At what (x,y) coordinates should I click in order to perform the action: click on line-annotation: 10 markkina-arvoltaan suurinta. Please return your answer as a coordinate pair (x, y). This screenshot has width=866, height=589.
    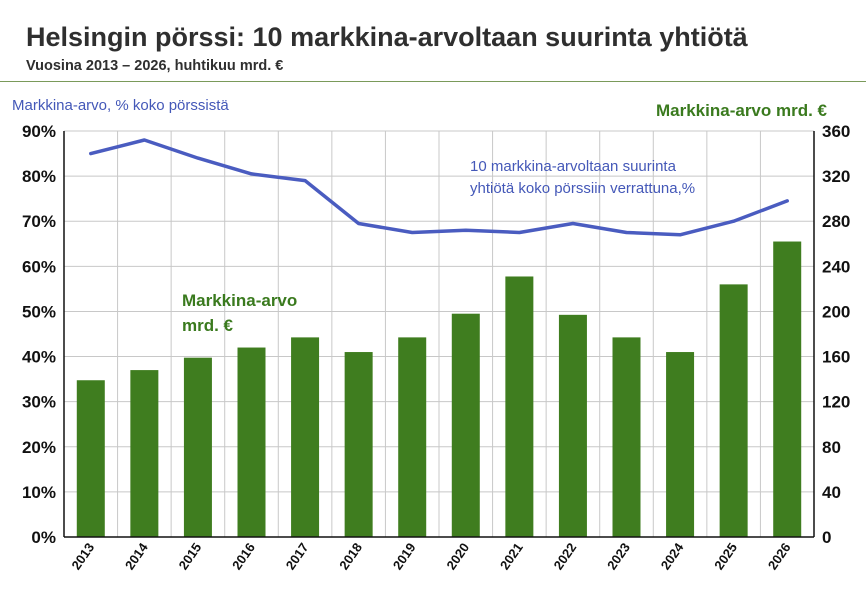
    Looking at the image, I should click on (573, 166).